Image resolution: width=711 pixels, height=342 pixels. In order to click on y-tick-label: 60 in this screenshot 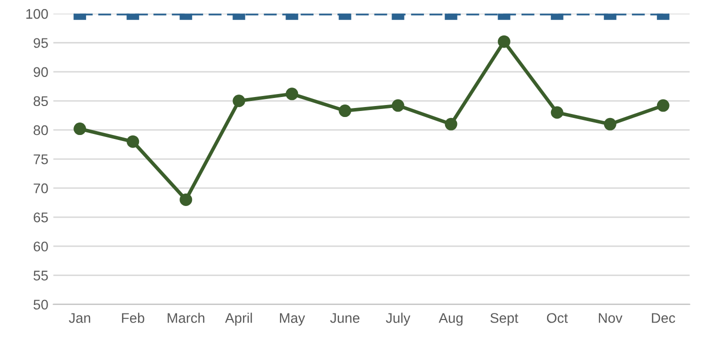, I will do `click(41, 247)`.